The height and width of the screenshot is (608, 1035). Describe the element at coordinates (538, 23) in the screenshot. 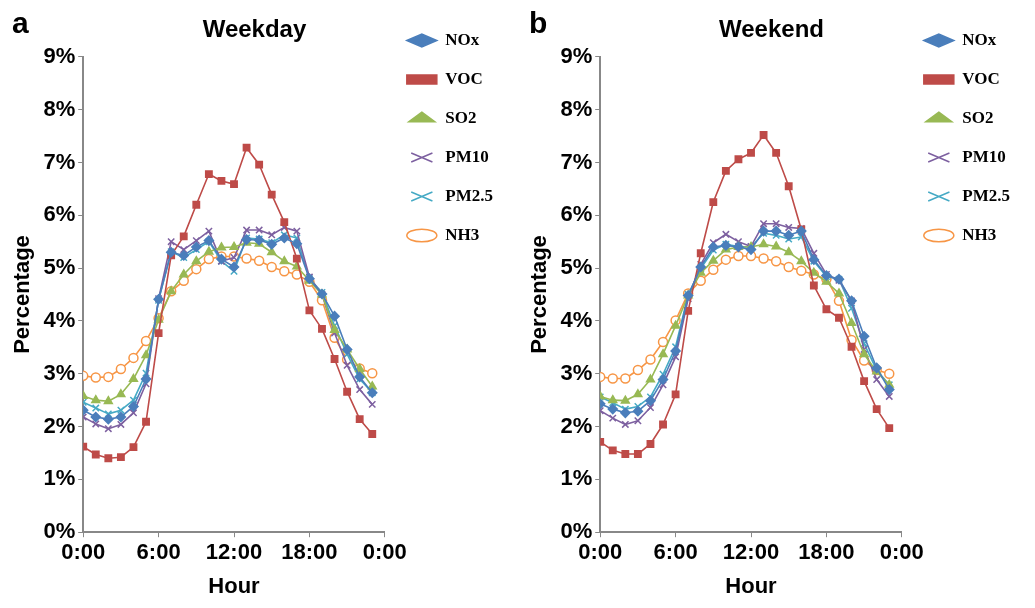

I see `text: b` at that location.